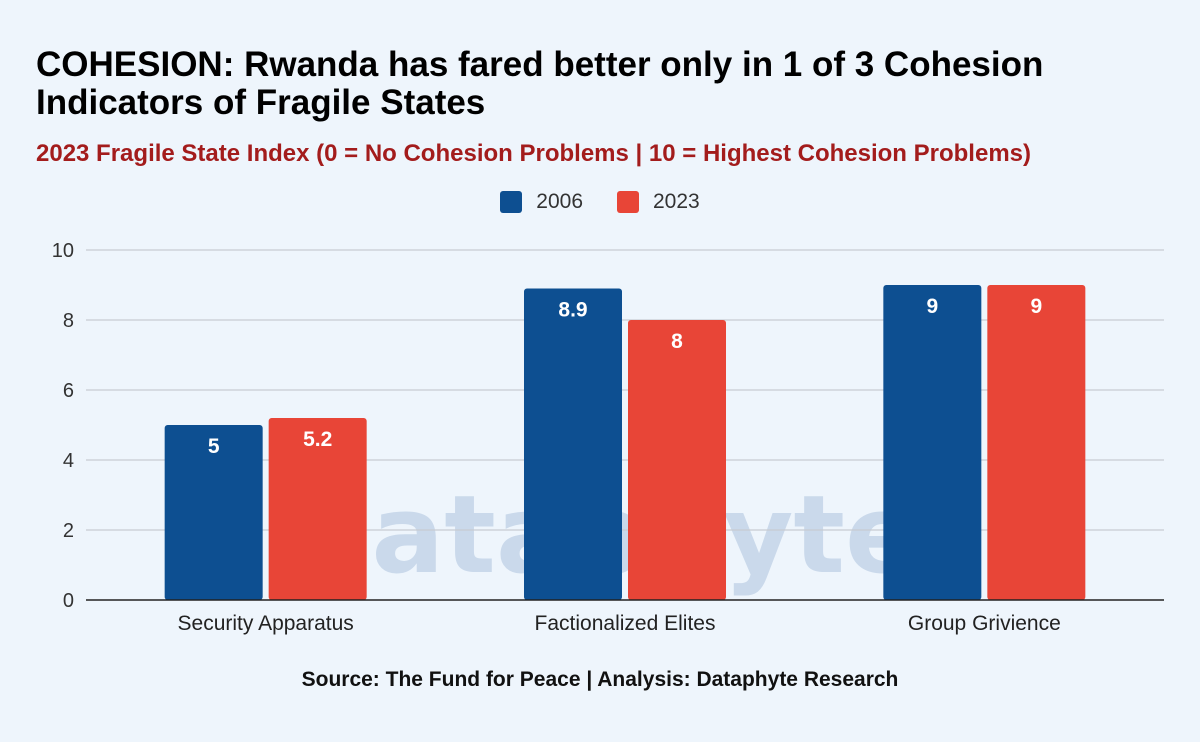 The width and height of the screenshot is (1200, 742). I want to click on x-tick-label: Factionalized Elites, so click(625, 623).